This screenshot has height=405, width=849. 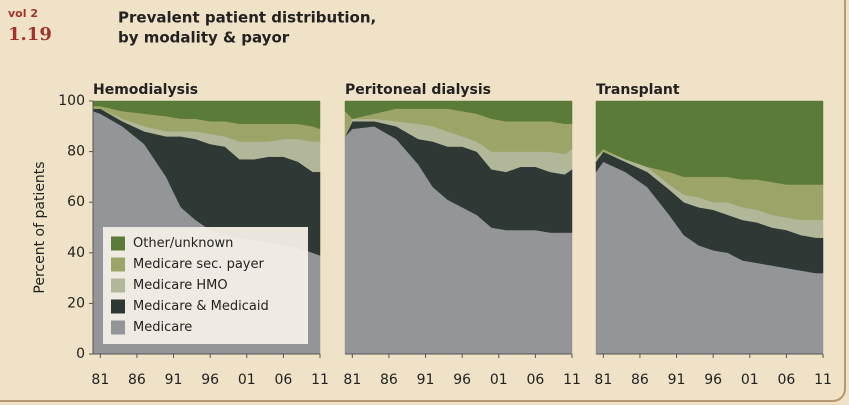 What do you see at coordinates (76, 303) in the screenshot?
I see `y-tick-label: 20` at bounding box center [76, 303].